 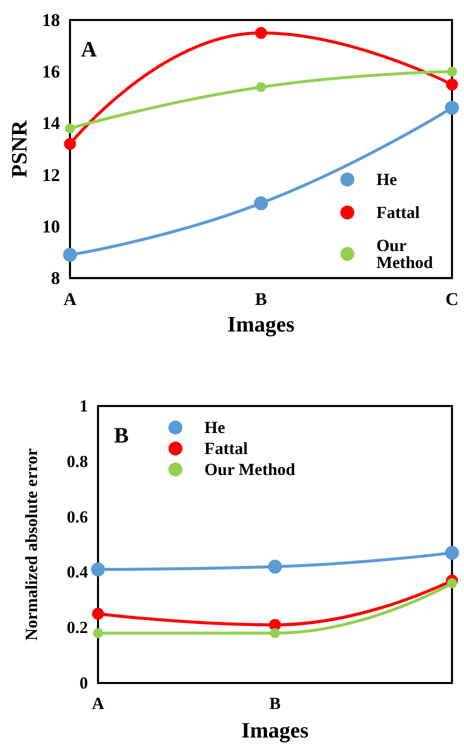 What do you see at coordinates (51, 72) in the screenshot?
I see `y-tick-label: 16` at bounding box center [51, 72].